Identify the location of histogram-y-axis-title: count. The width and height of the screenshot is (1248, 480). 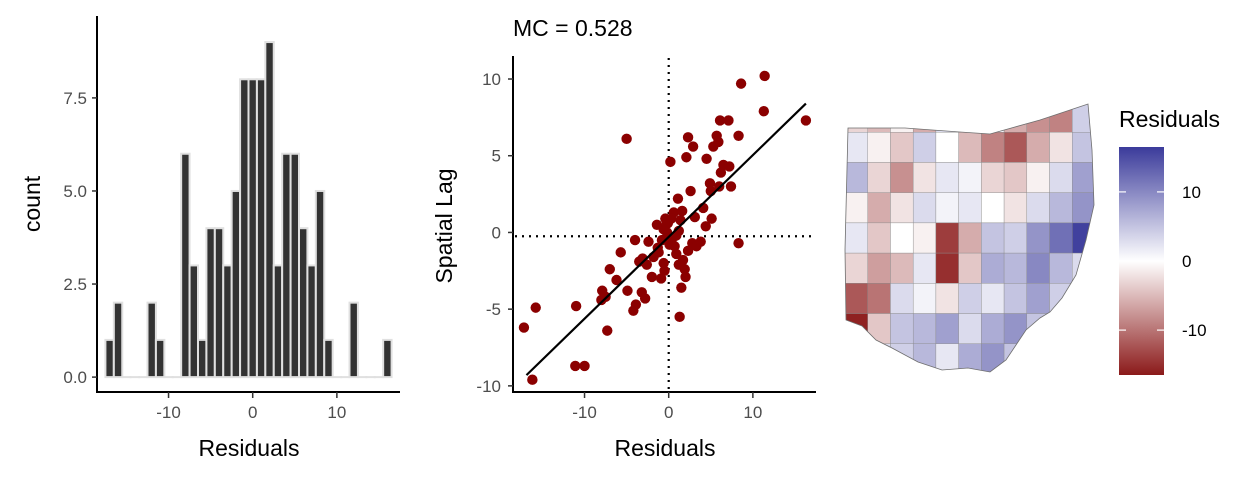
(32, 203).